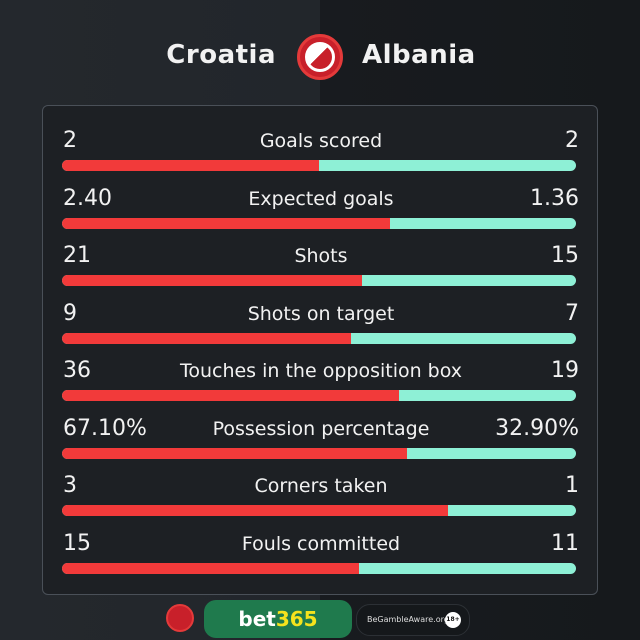 The image size is (640, 640). I want to click on home-value: 2.40, so click(87, 198).